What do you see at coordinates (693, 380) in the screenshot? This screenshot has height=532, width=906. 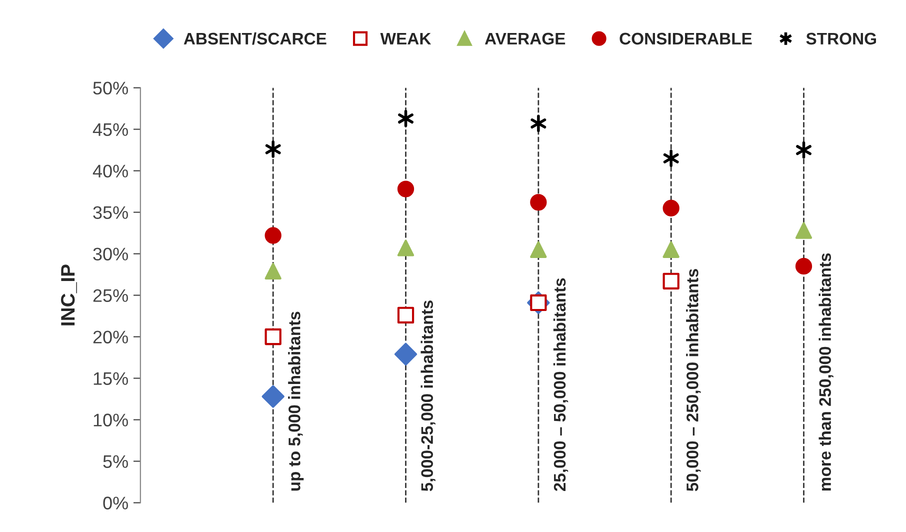 I see `x-tick-label: 50,000 – 250,000 inhabitants` at bounding box center [693, 380].